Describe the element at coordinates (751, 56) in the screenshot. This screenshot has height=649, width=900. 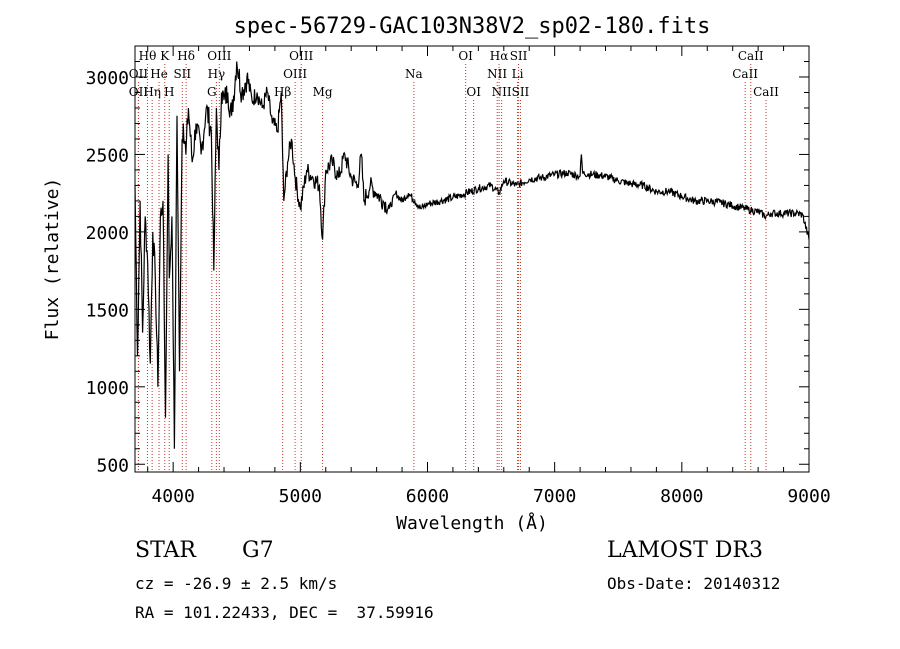
I see `line-label-25: CaII` at that location.